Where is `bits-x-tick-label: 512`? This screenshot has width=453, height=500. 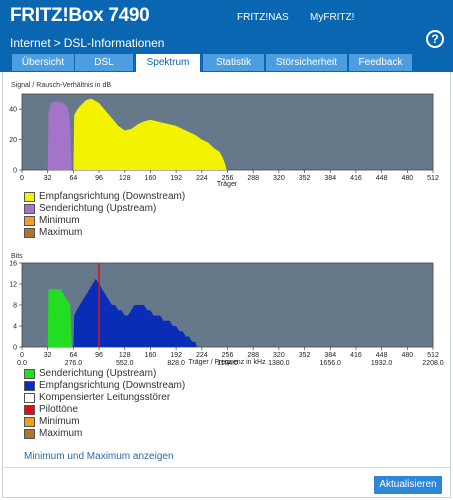
bits-x-tick-label: 512 is located at coordinates (433, 355).